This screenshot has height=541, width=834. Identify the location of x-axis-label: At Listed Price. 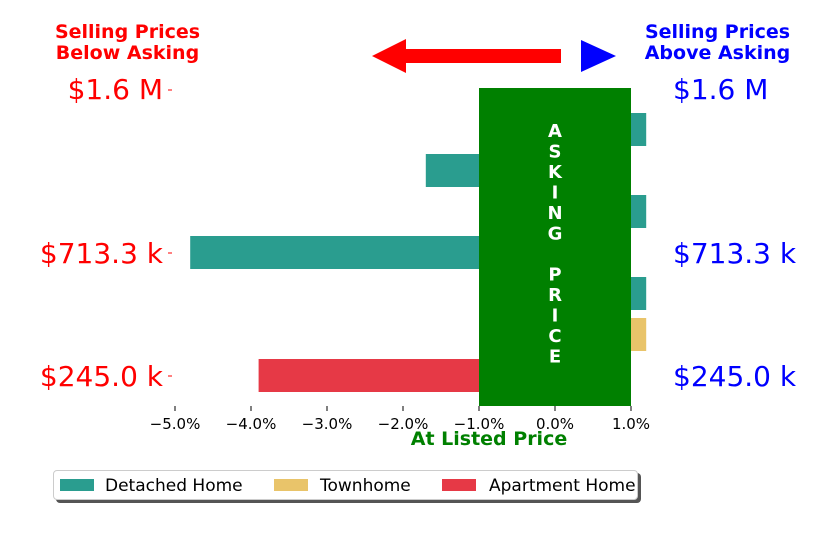
(489, 439).